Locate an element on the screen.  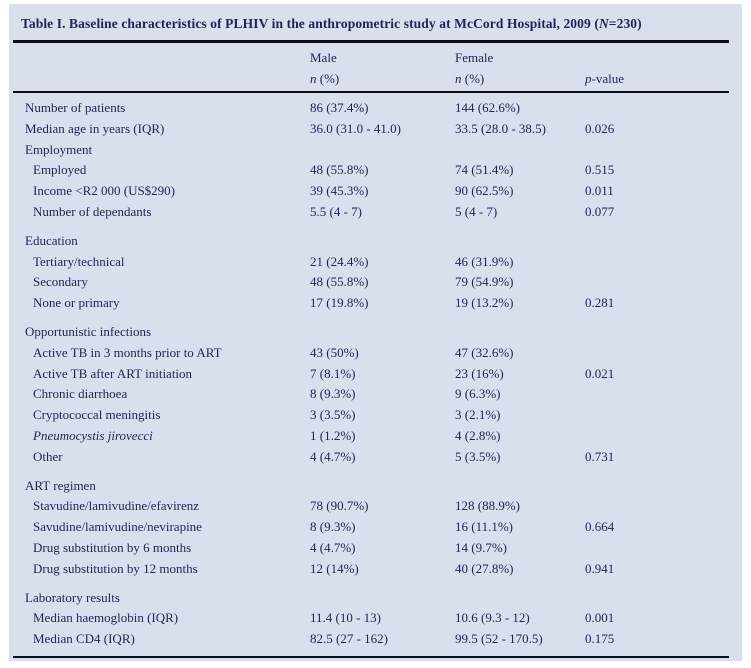
female-value: 74 (51.4%) is located at coordinates (484, 170).